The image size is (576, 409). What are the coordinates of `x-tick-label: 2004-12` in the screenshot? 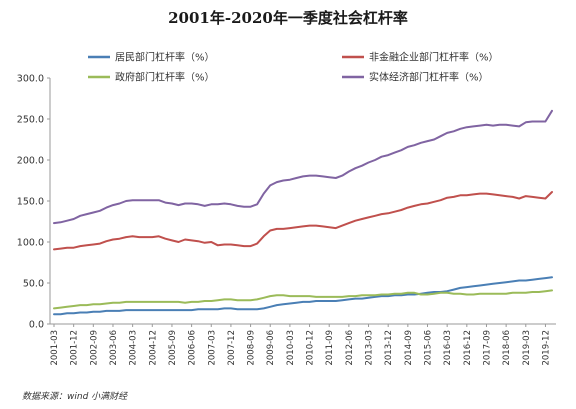 It's located at (153, 348).